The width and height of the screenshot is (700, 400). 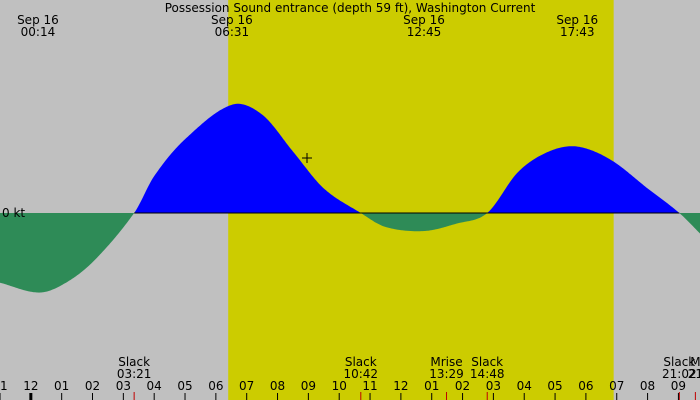 What do you see at coordinates (577, 32) in the screenshot?
I see `peak-time-label-3: 17:43` at bounding box center [577, 32].